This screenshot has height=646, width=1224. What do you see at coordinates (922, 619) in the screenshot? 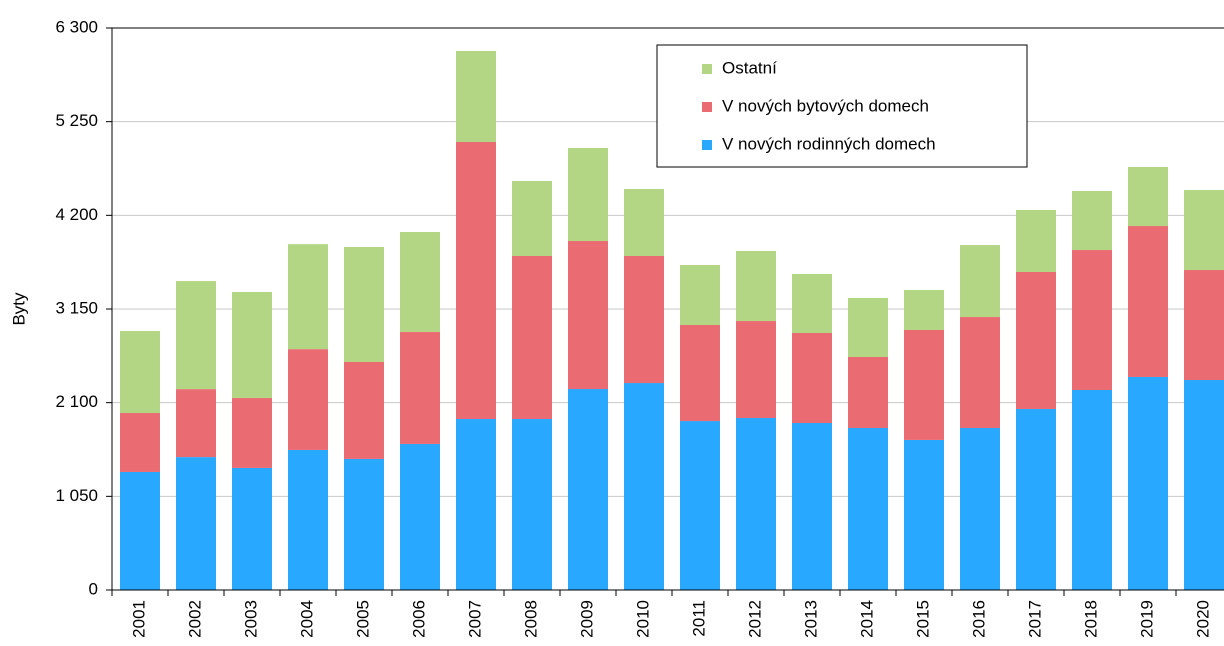
I see `x-tick-label: 2015` at bounding box center [922, 619].